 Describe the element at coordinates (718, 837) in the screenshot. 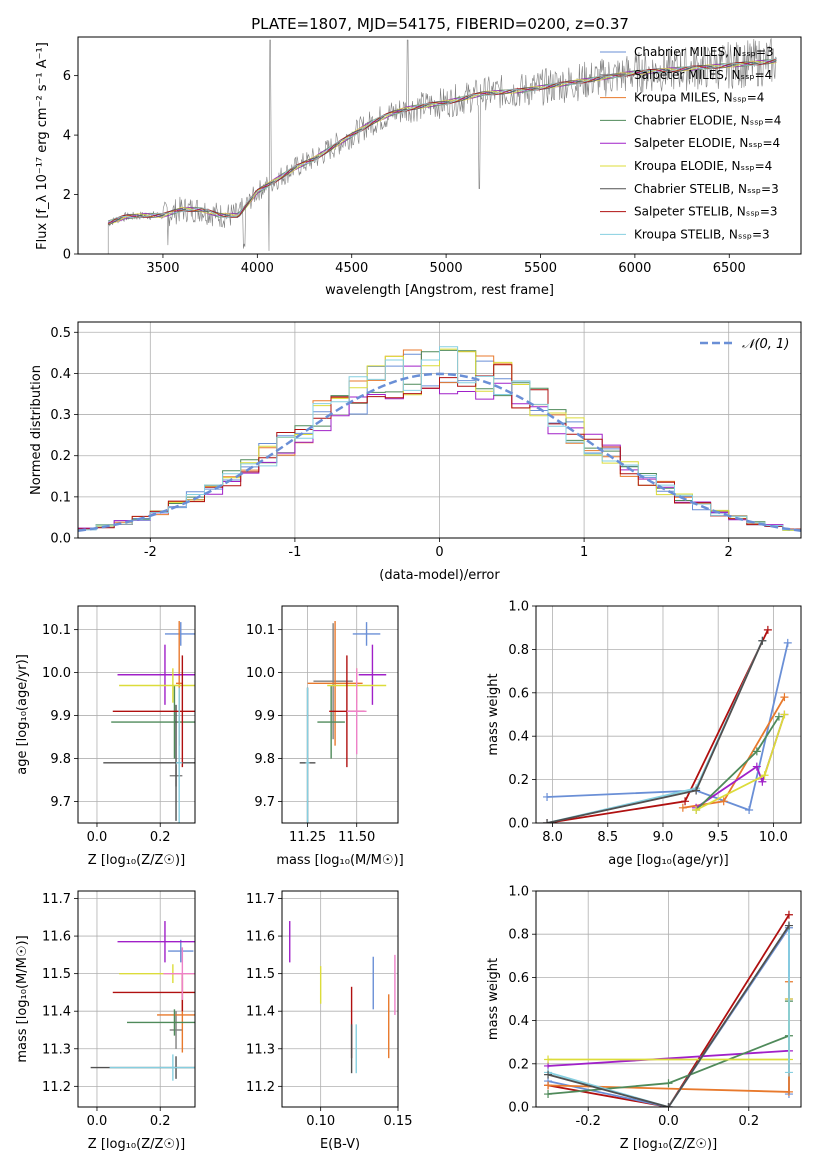

I see `x-tick-label: 9.5` at that location.